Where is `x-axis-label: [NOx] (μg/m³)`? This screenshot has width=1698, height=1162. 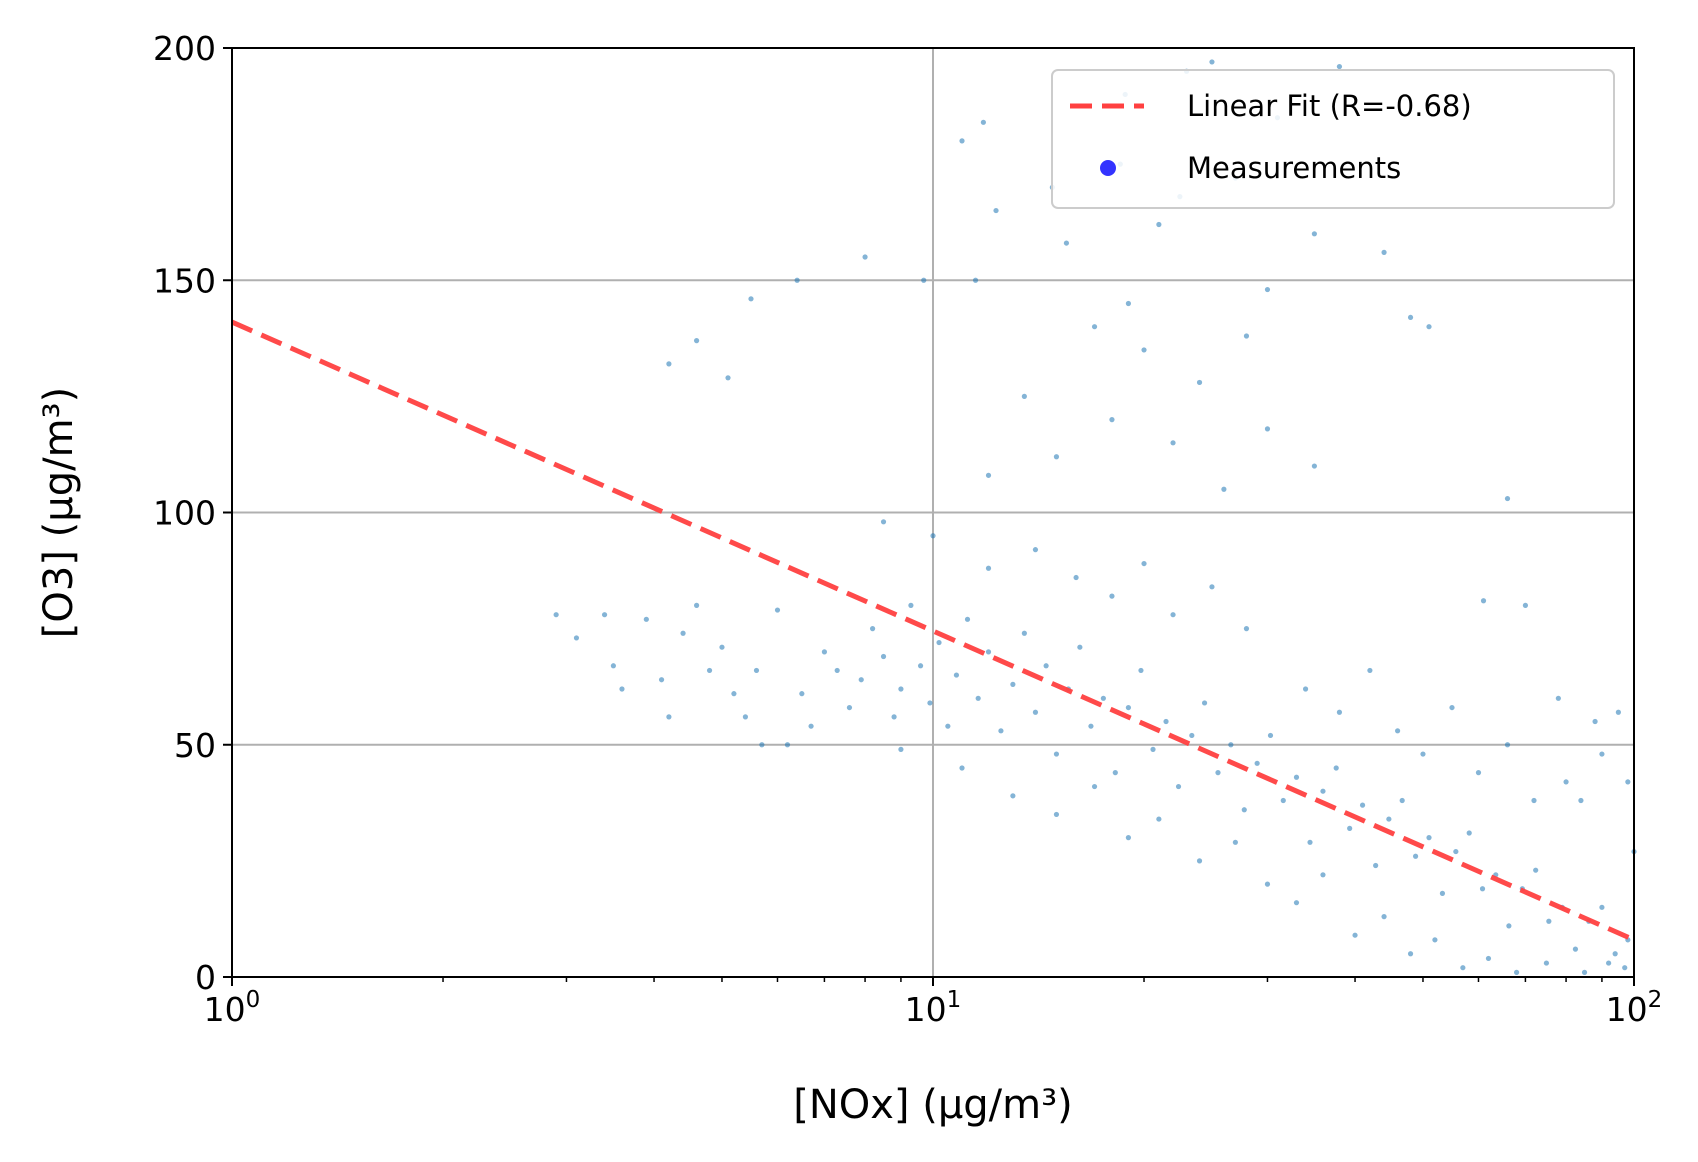
x-axis-label: [NOx] (μg/m³) is located at coordinates (933, 1105).